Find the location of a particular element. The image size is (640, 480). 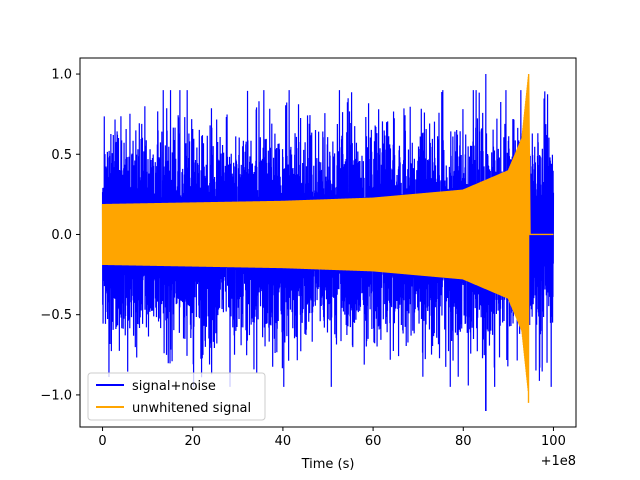

y-axis: −1.0 −0.5 0.0 0.5 1.0 is located at coordinates (60, 235).